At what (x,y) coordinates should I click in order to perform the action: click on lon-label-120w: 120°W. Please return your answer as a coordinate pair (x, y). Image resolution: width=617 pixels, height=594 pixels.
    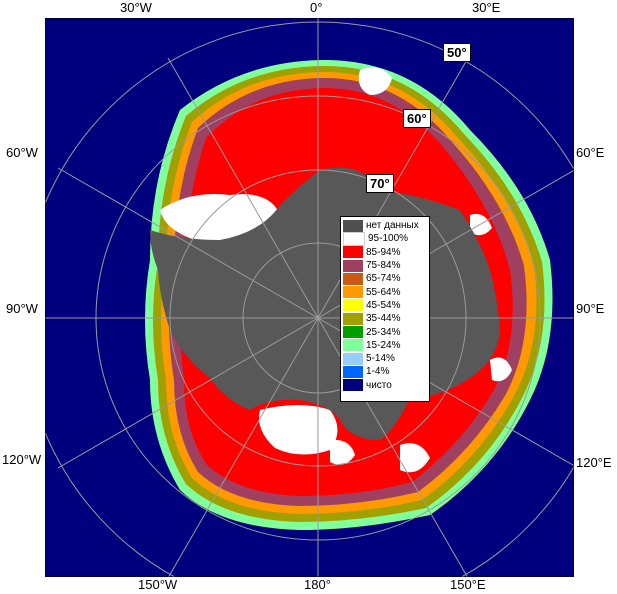
    Looking at the image, I should click on (22, 459).